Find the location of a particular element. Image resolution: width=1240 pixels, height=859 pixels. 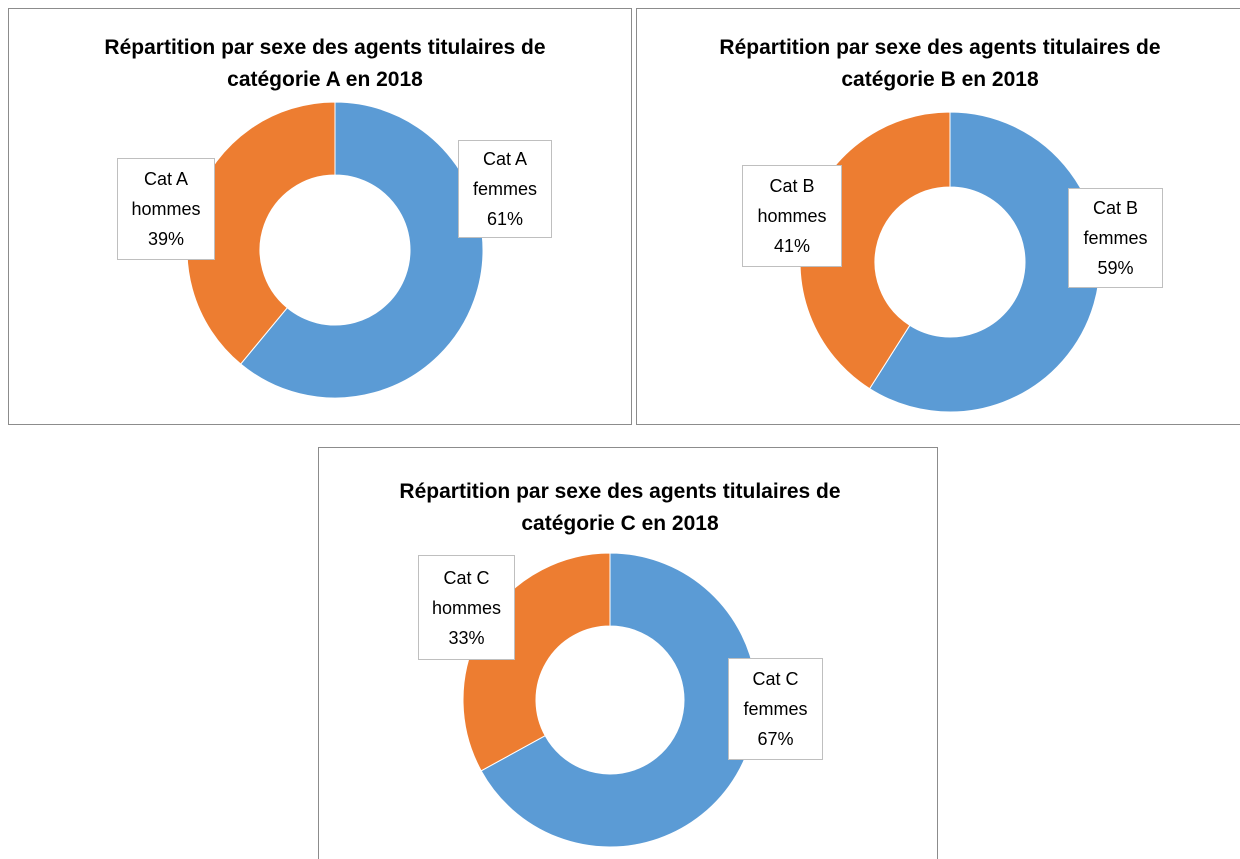

value-label: 67% is located at coordinates (775, 739).